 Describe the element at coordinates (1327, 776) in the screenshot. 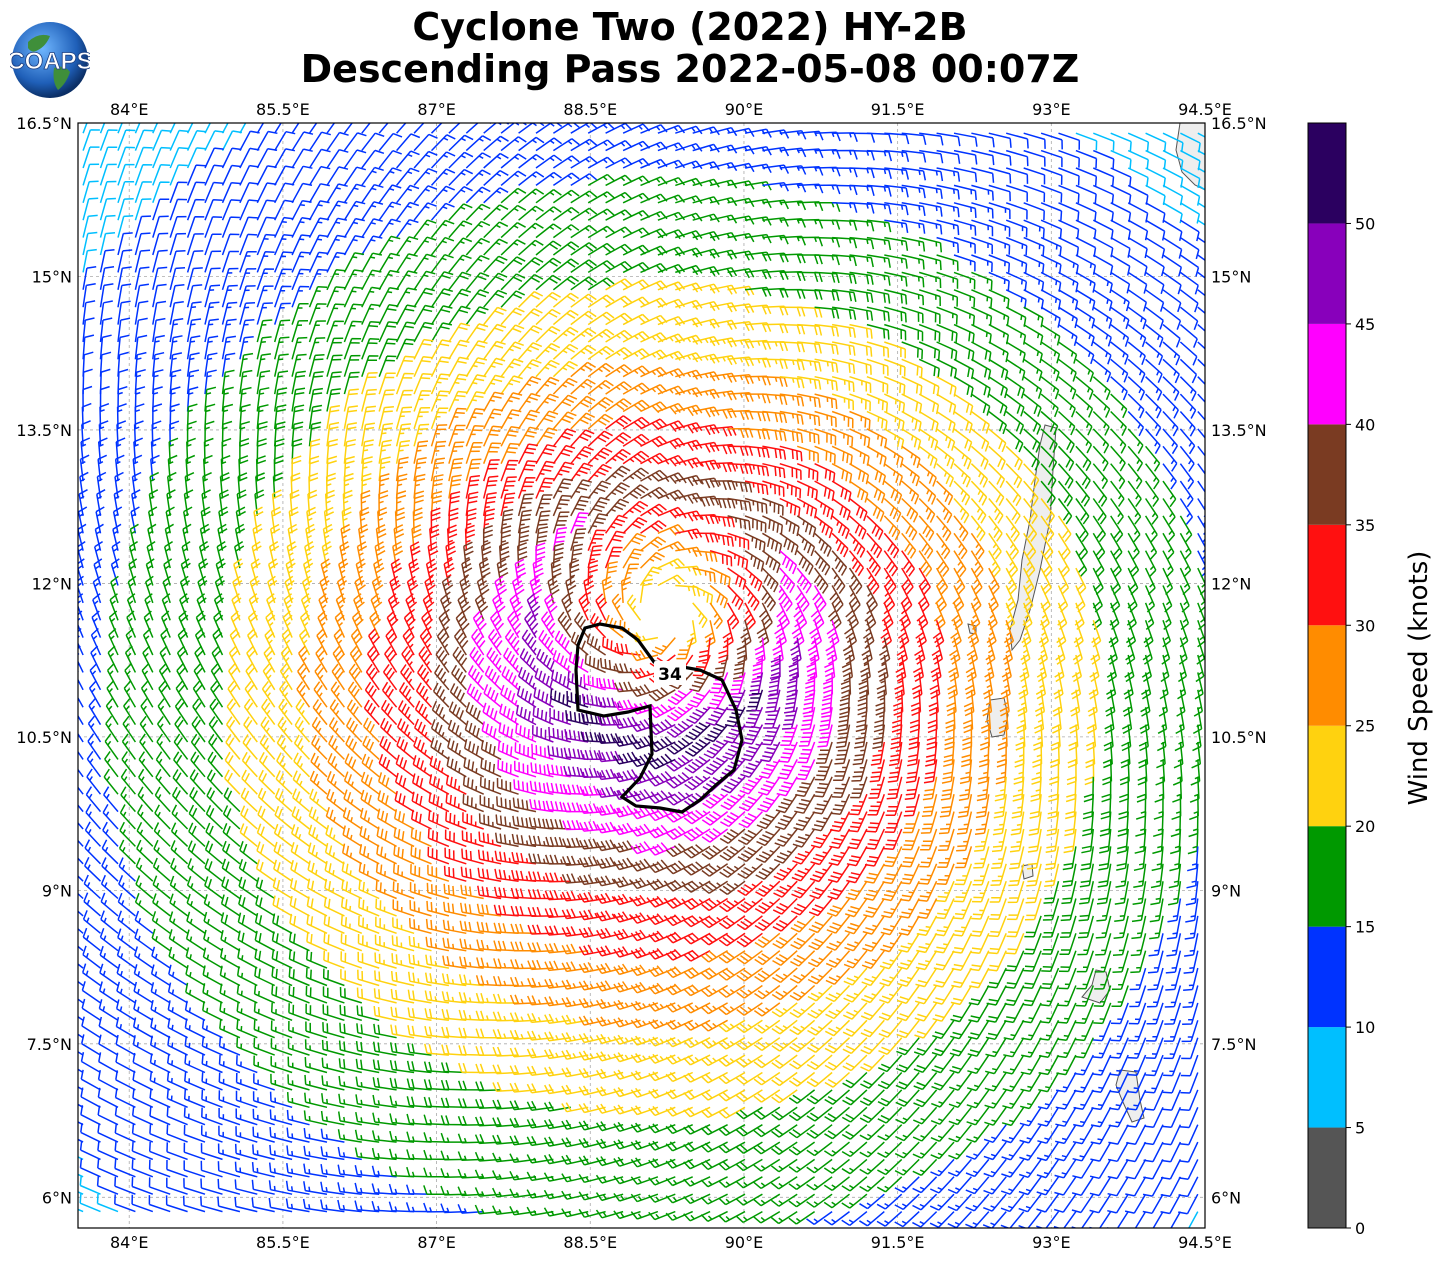

I see `colorbar-bin` at that location.